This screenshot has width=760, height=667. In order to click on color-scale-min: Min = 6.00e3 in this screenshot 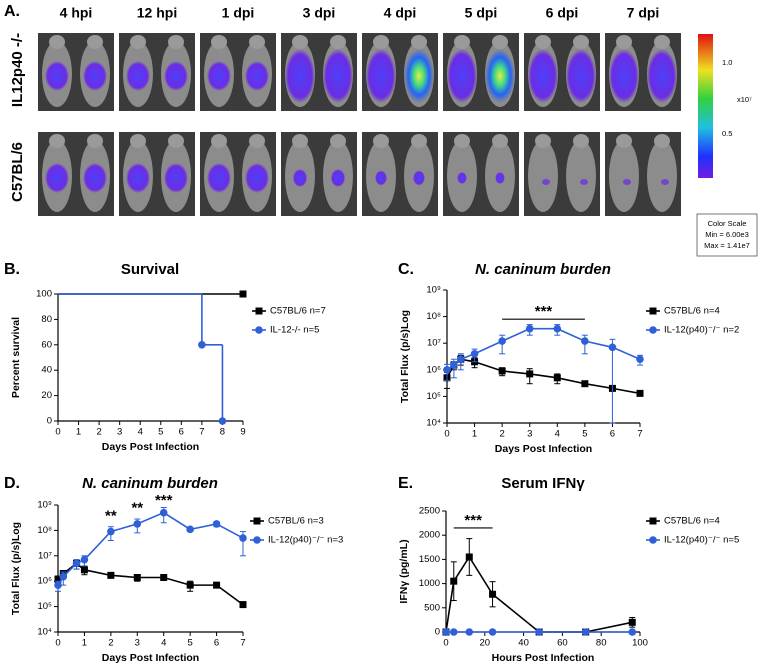, I will do `click(727, 234)`.